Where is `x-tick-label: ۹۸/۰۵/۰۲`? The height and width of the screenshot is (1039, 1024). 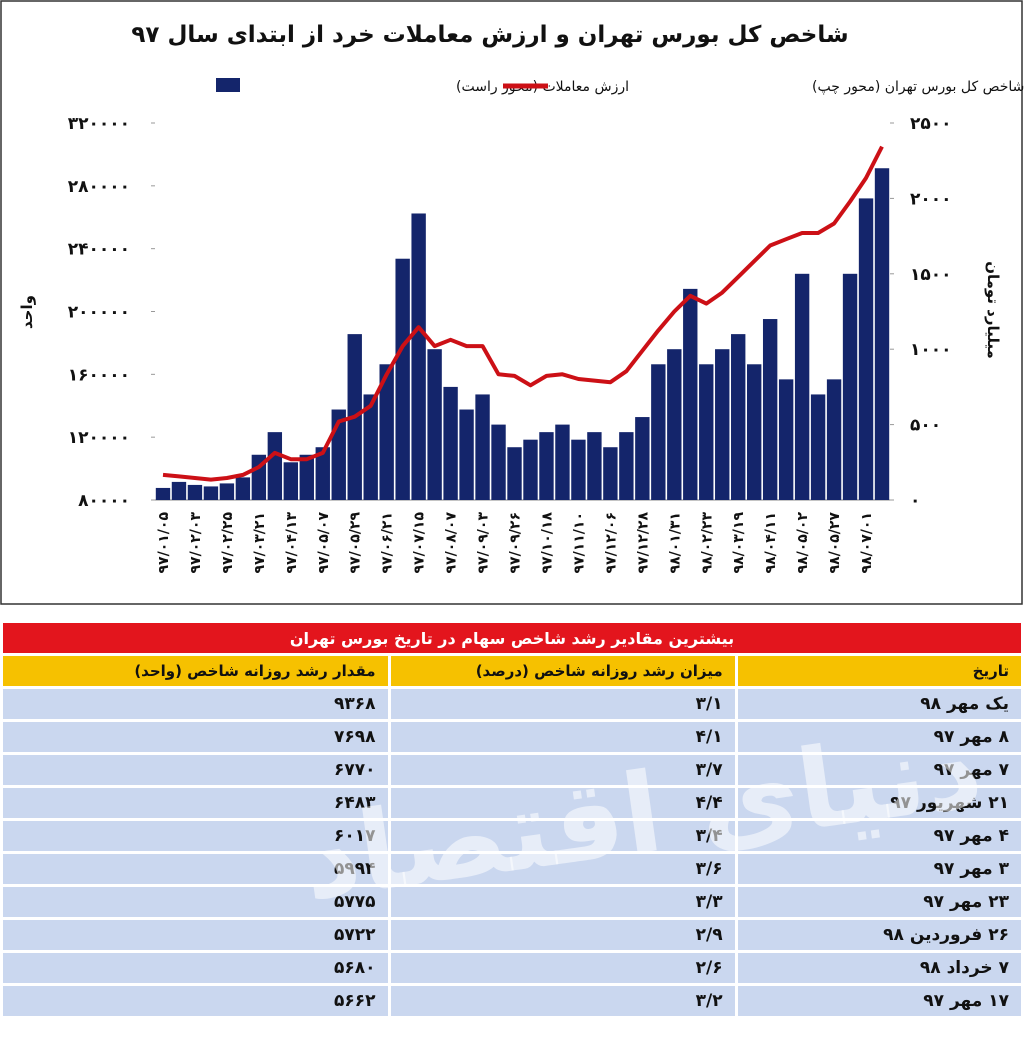
x-tick-label: ۹۸/۰۵/۰۲ is located at coordinates (803, 543).